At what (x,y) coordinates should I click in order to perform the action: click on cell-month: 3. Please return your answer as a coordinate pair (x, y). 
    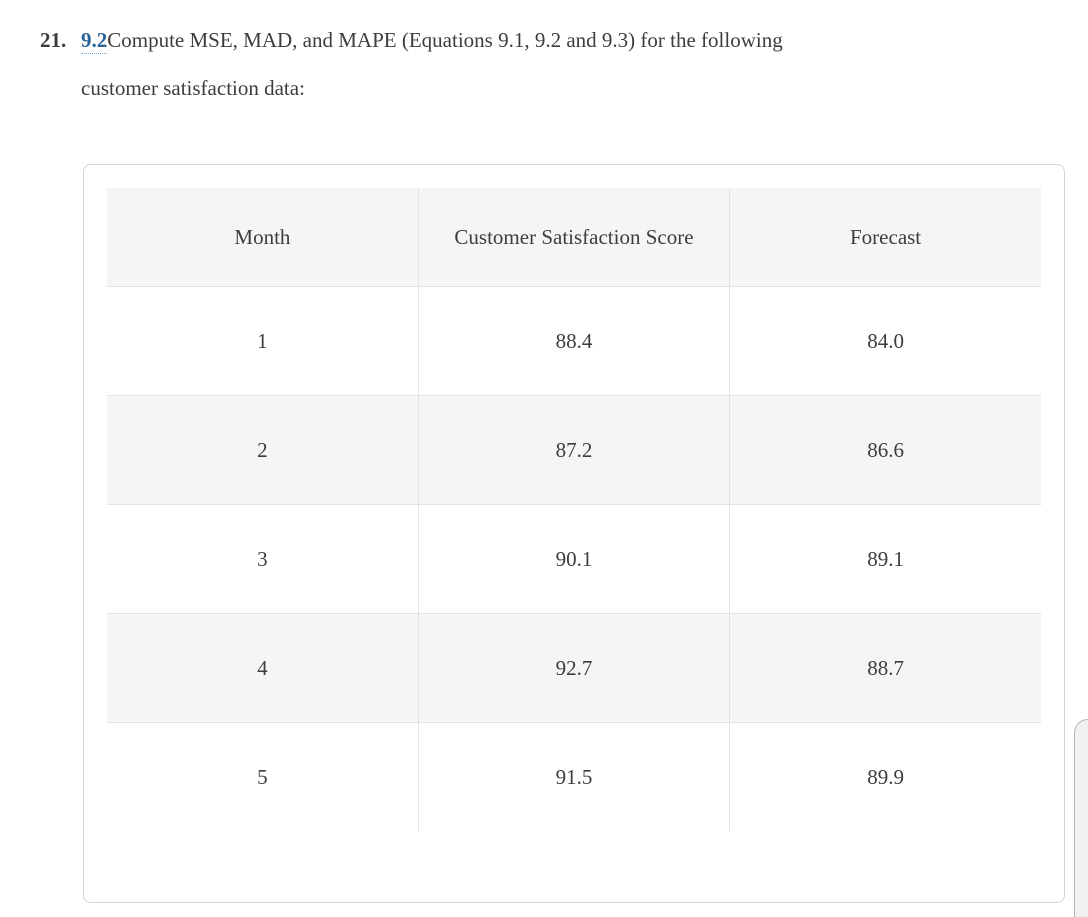
    Looking at the image, I should click on (263, 559).